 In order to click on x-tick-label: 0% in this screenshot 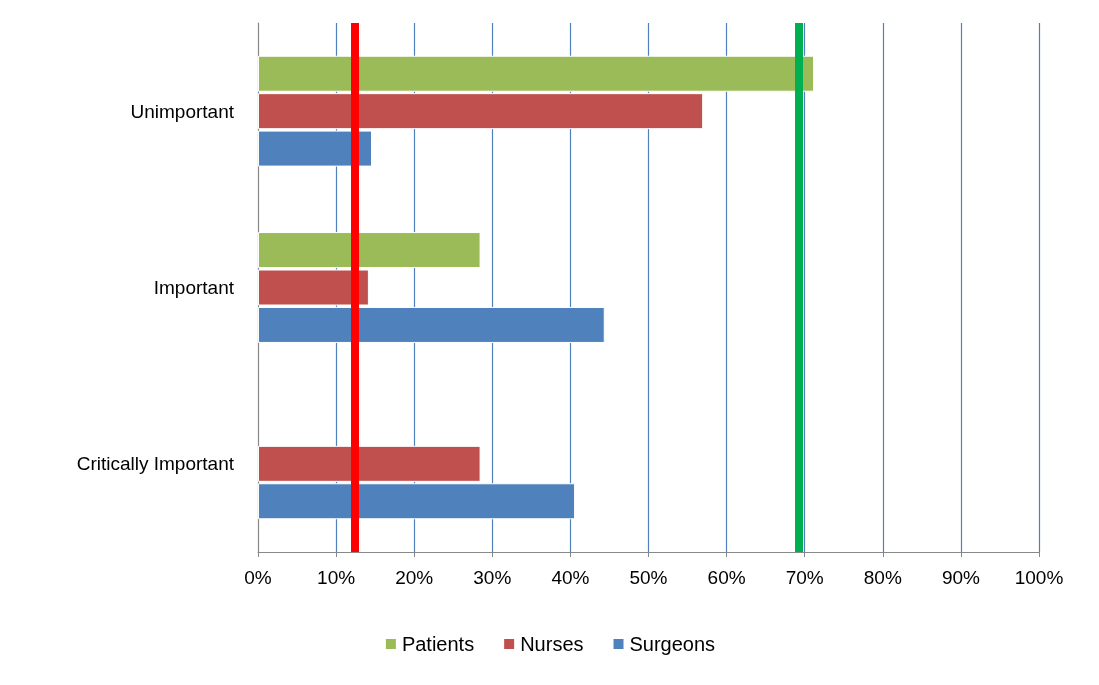, I will do `click(258, 577)`.